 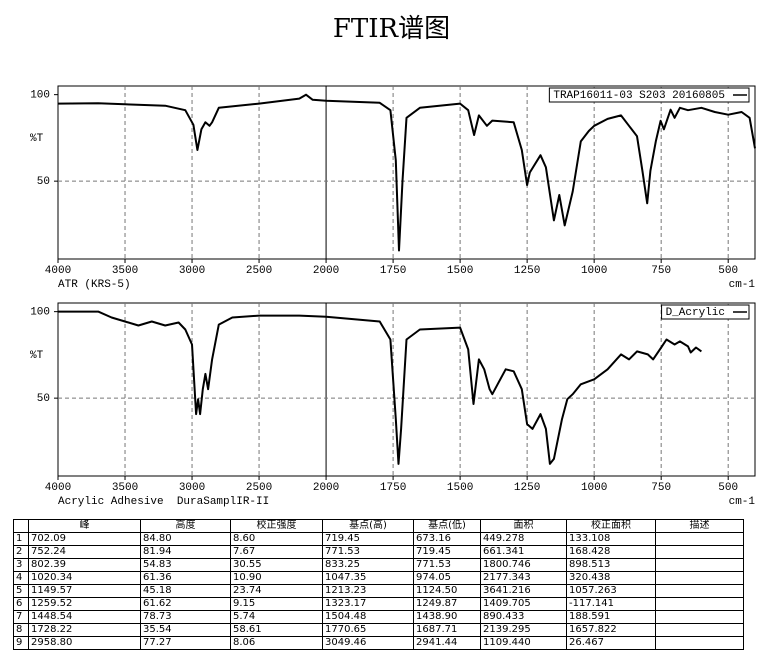 I want to click on table-cell: 5.74, so click(x=276, y=617).